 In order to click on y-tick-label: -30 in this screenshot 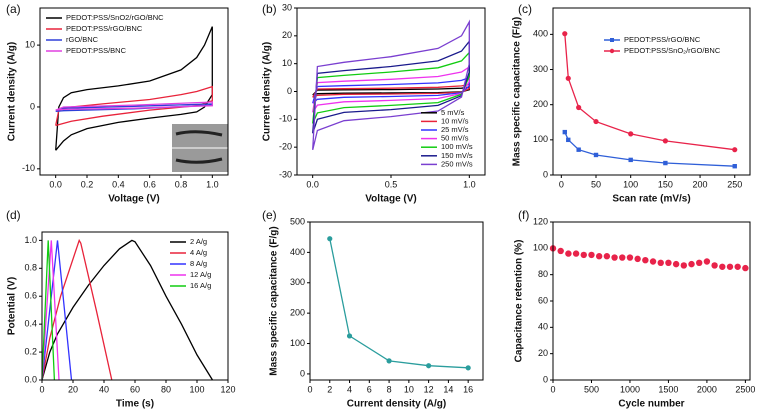, I will do `click(285, 174)`.